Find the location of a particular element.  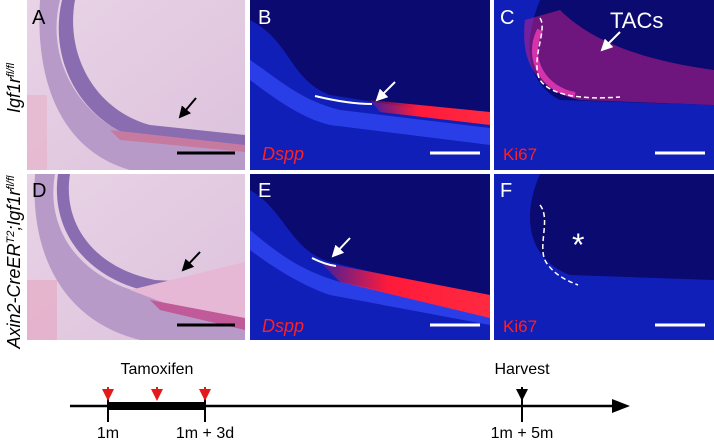

event-label: Harvest is located at coordinates (522, 369).